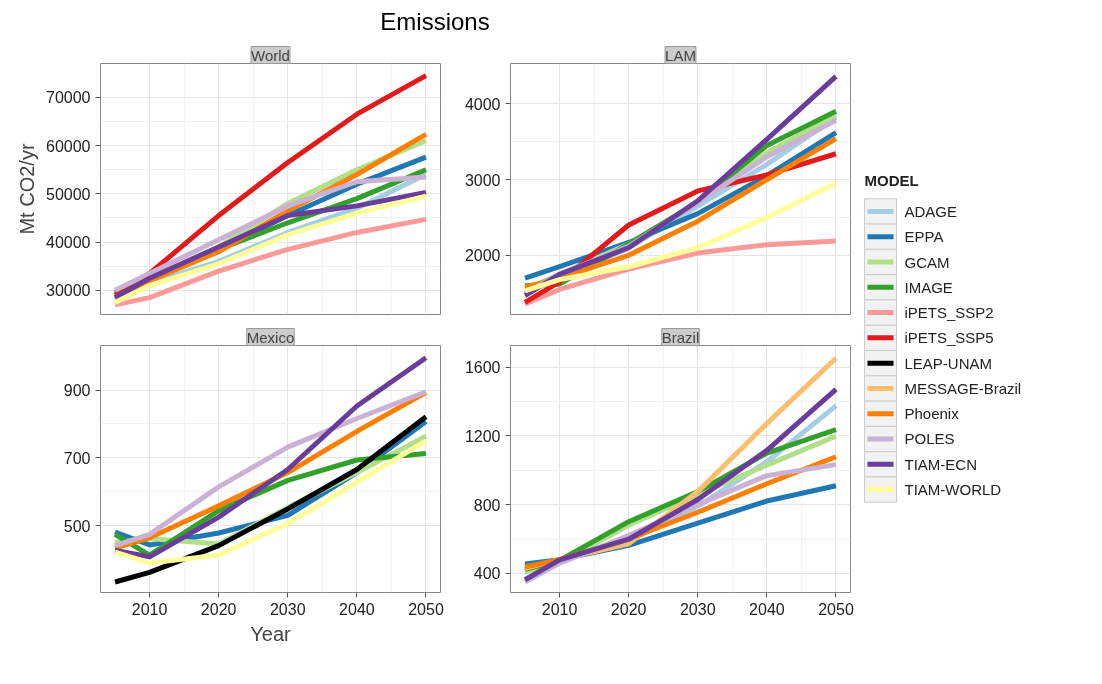 This screenshot has width=1102, height=684. What do you see at coordinates (924, 237) in the screenshot?
I see `legend-label: EPPA` at bounding box center [924, 237].